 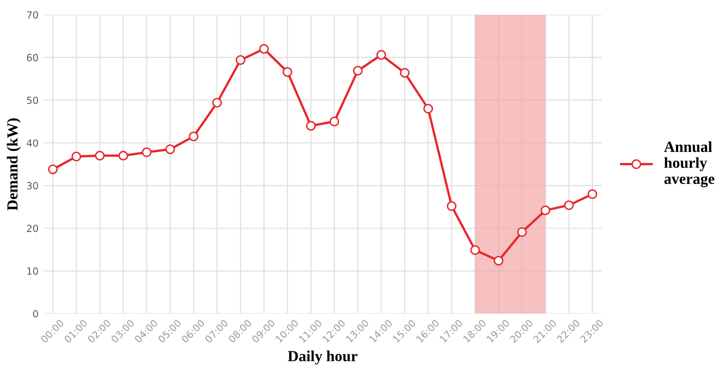 What do you see at coordinates (689, 164) in the screenshot?
I see `legend-label: Annual hourly average` at bounding box center [689, 164].